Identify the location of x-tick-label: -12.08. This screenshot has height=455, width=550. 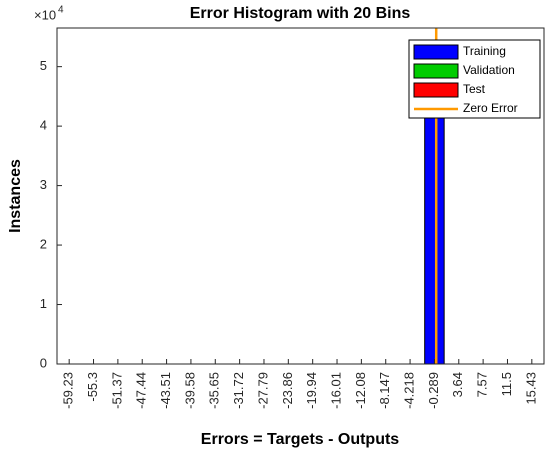
(360, 390).